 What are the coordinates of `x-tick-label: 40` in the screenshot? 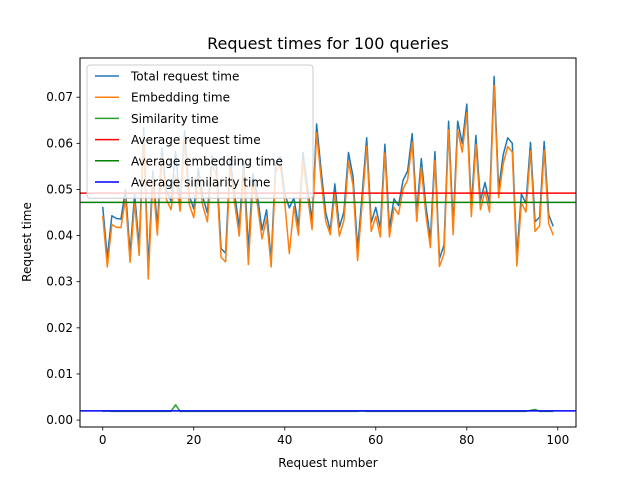 It's located at (284, 440).